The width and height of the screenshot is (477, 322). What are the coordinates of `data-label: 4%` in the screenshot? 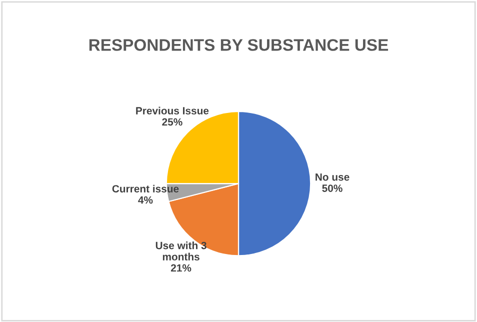 It's located at (145, 200).